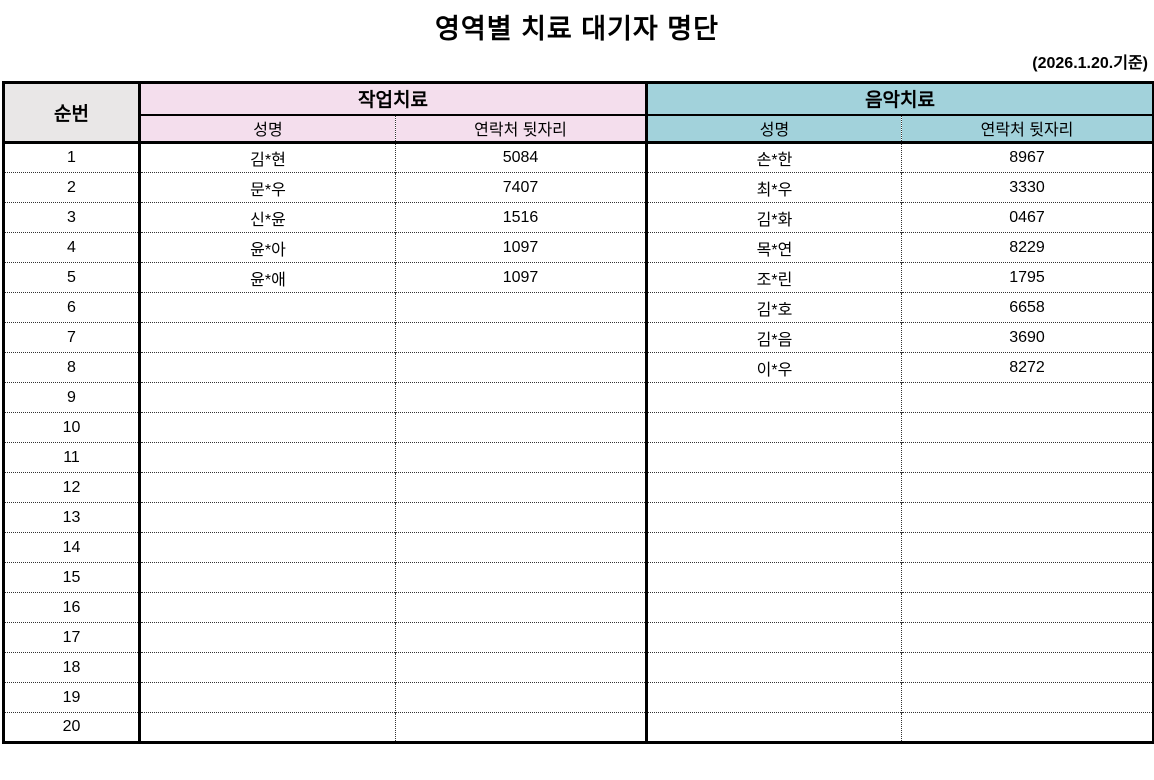  I want to click on table-row: 7 김*음 3690, so click(578, 337).